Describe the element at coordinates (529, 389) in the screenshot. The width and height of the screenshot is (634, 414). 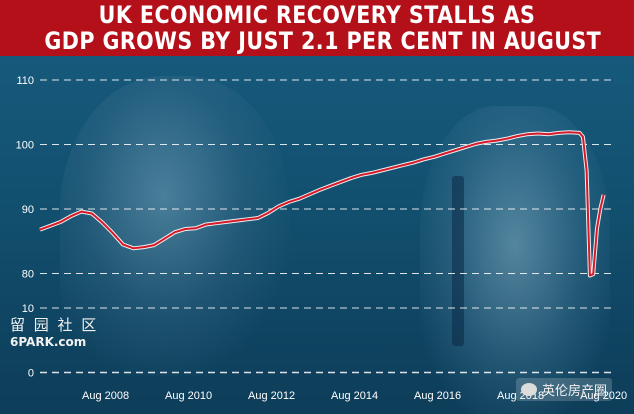
I see `wechat-icon` at that location.